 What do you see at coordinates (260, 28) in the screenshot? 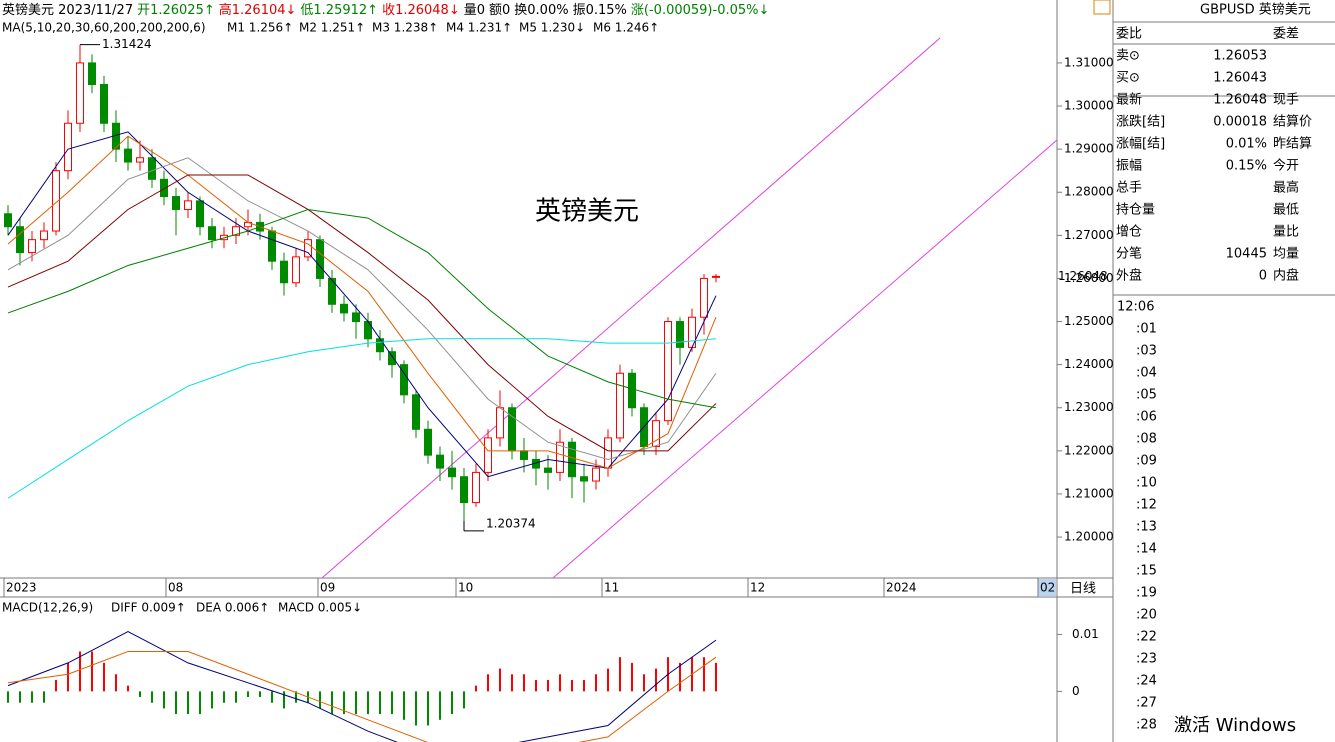
I see `ma-legend: M1 1.256↑` at bounding box center [260, 28].